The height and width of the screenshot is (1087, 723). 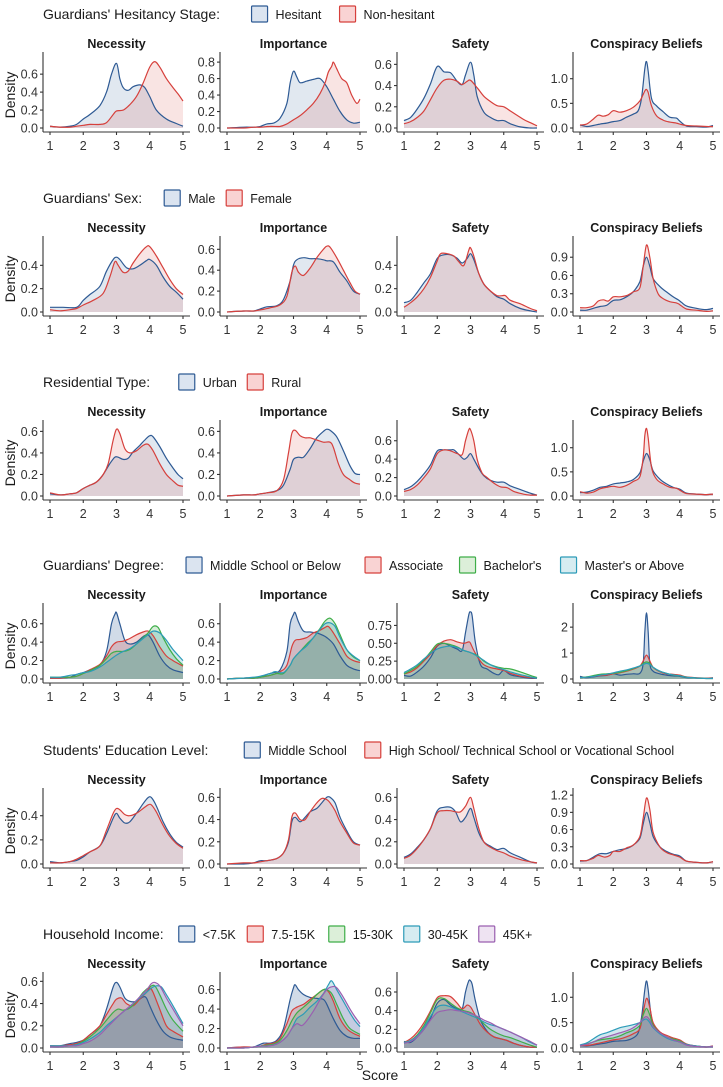 I want to click on facet-panel: Safety 0.0 0.2 0.4 0.6 1 2 3 4 5, so click(x=459, y=831).